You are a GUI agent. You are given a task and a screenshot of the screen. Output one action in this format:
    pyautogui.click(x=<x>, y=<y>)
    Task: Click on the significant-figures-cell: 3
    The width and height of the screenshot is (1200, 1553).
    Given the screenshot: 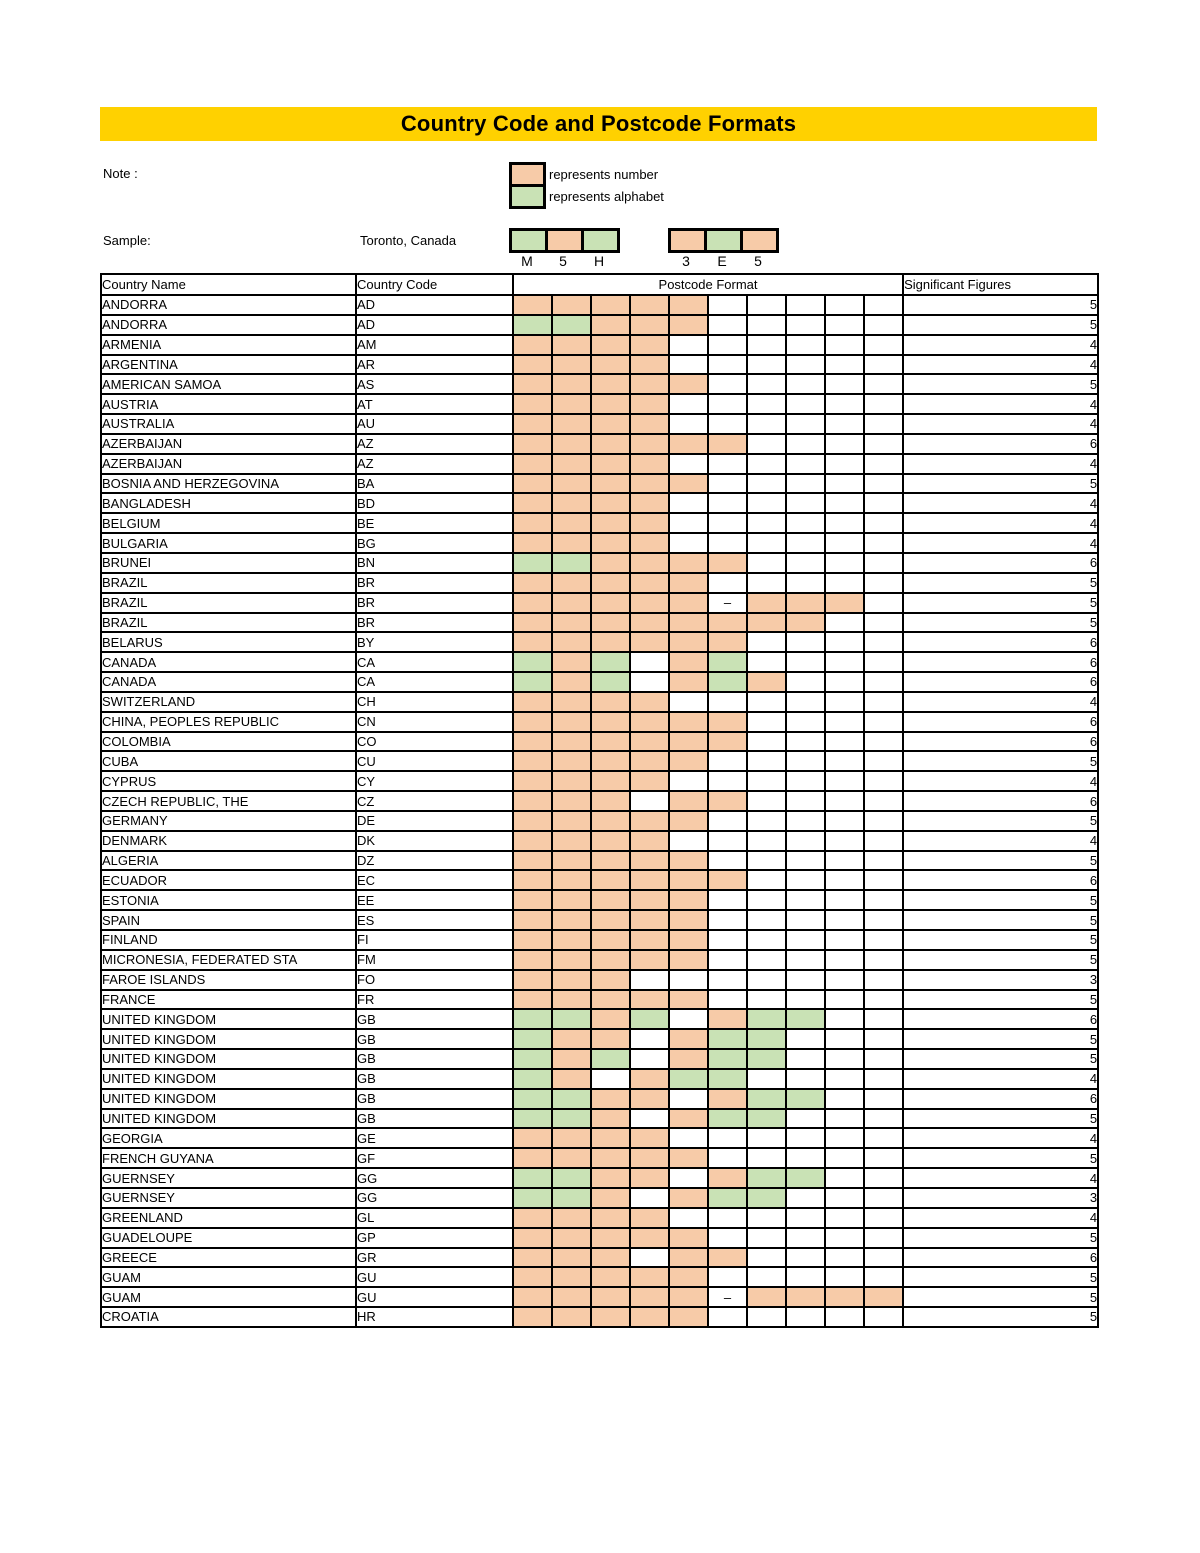 What is the action you would take?
    pyautogui.click(x=1001, y=979)
    